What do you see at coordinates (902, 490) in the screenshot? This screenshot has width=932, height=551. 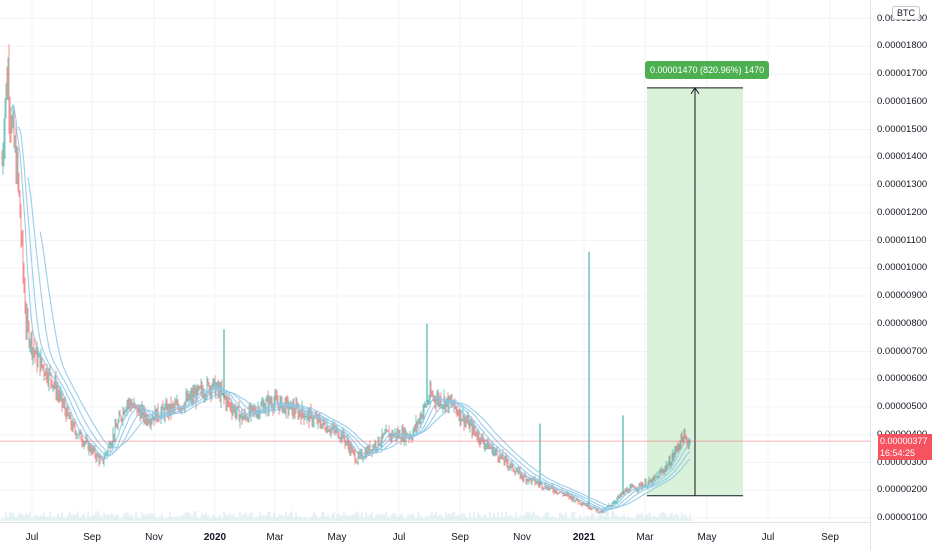 I see `y-tick-label: 0.00000200` at bounding box center [902, 490].